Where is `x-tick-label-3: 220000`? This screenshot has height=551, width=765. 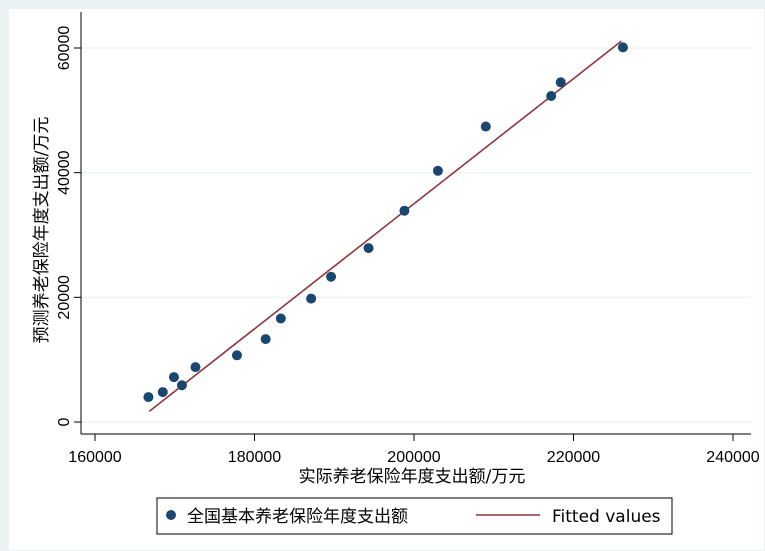
x-tick-label-3: 220000 is located at coordinates (573, 457).